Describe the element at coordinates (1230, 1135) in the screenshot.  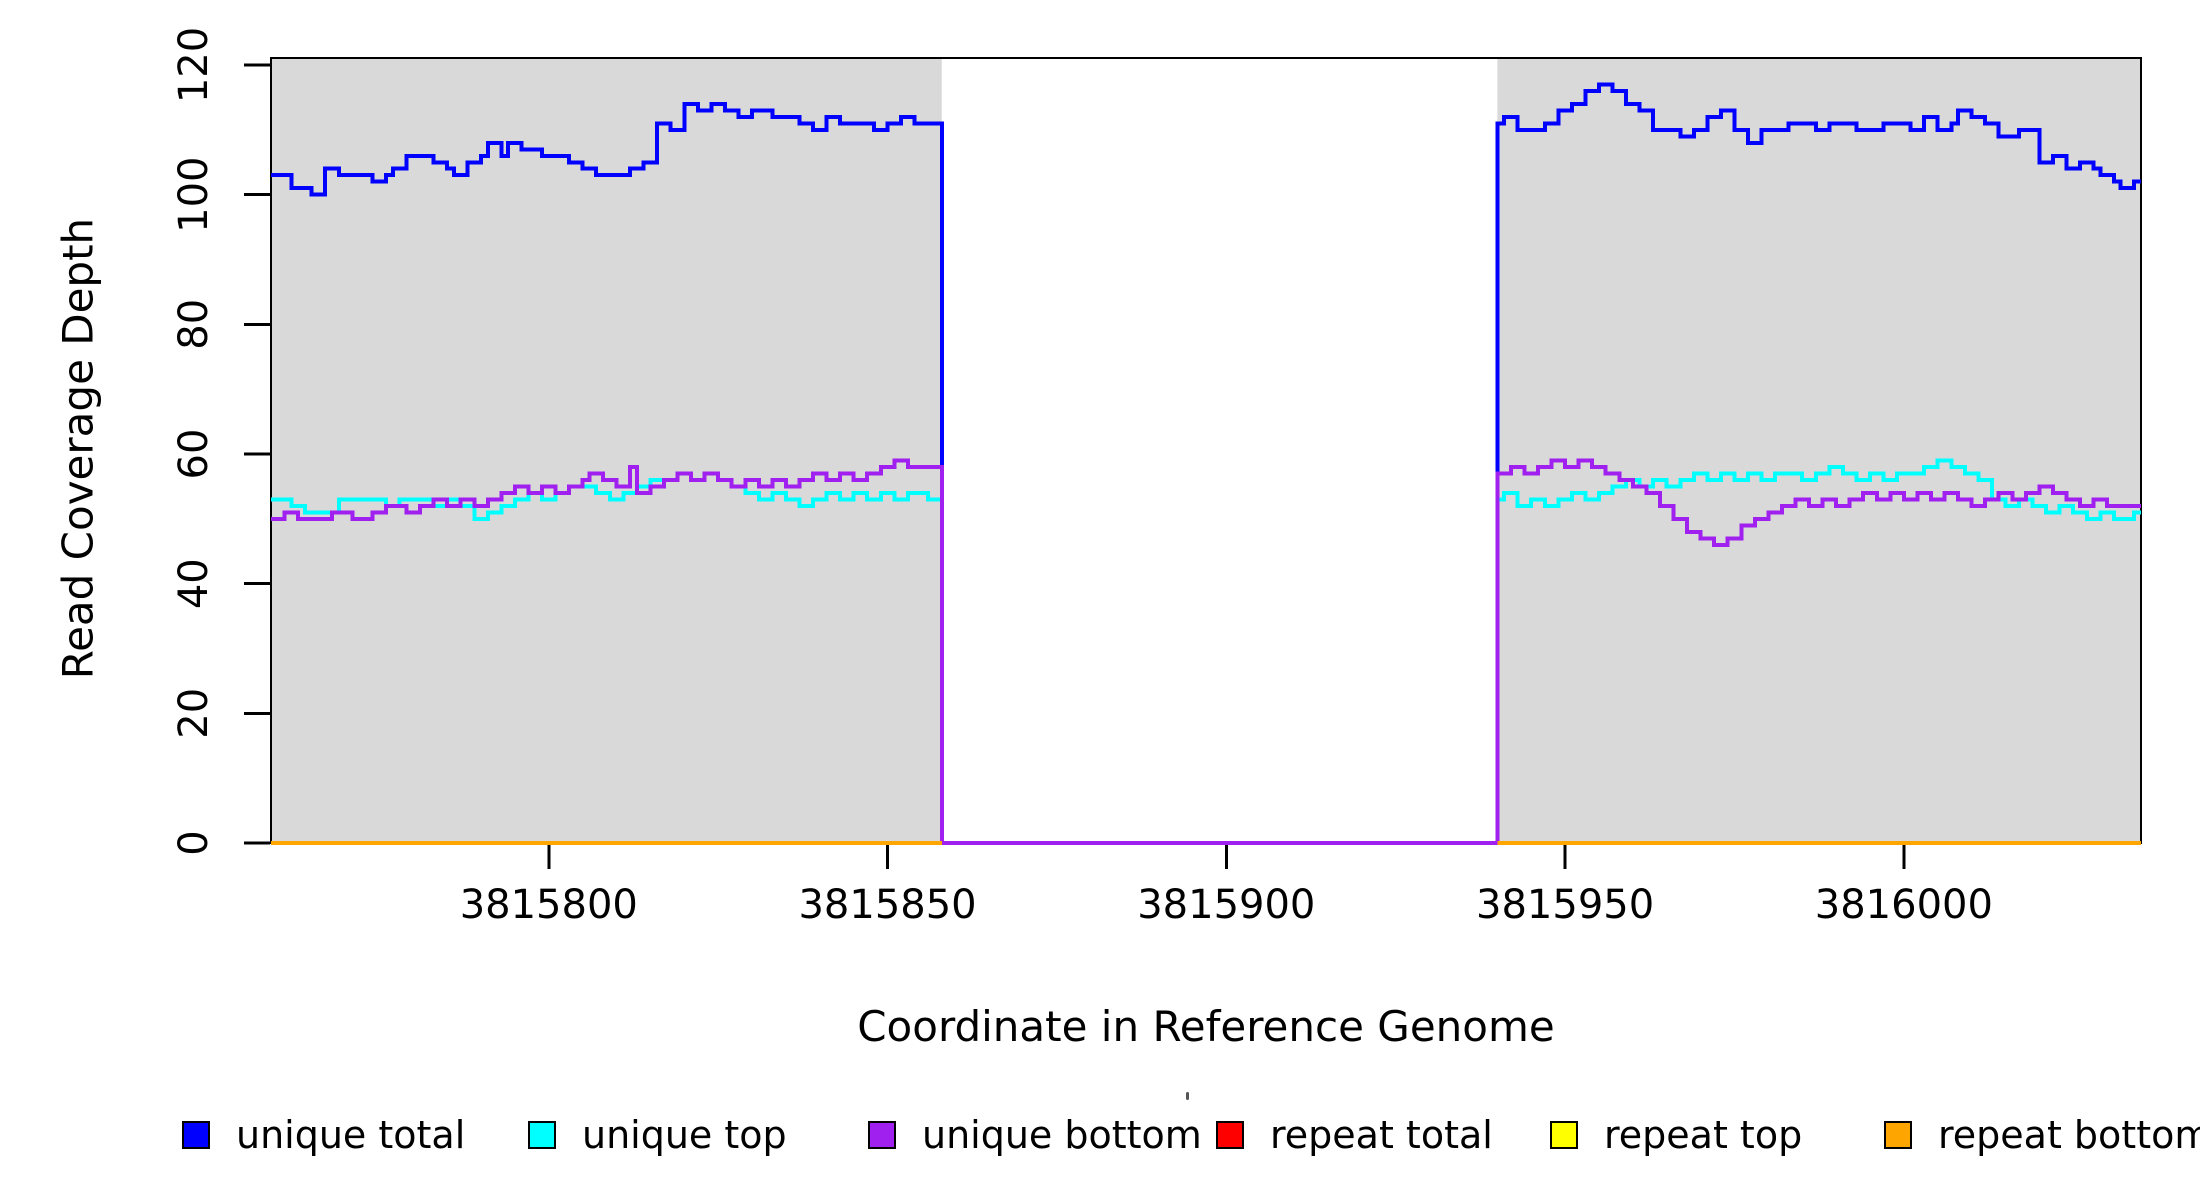
I see `legend-swatch-repeat-total` at that location.